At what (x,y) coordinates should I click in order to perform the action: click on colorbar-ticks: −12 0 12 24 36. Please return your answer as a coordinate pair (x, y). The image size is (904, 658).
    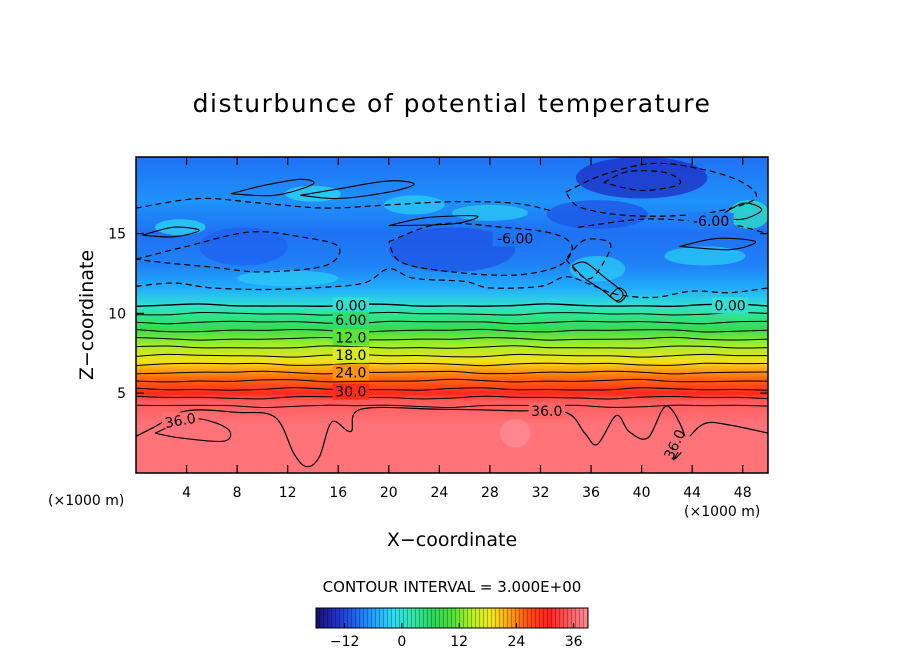
    Looking at the image, I should click on (456, 636).